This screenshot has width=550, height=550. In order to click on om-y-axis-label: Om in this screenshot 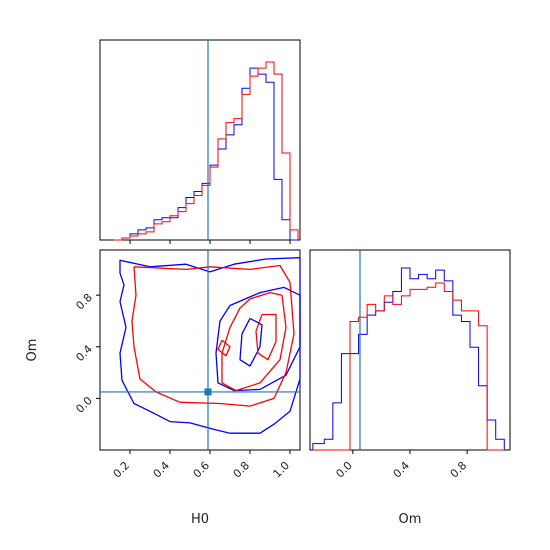, I will do `click(32, 350)`.